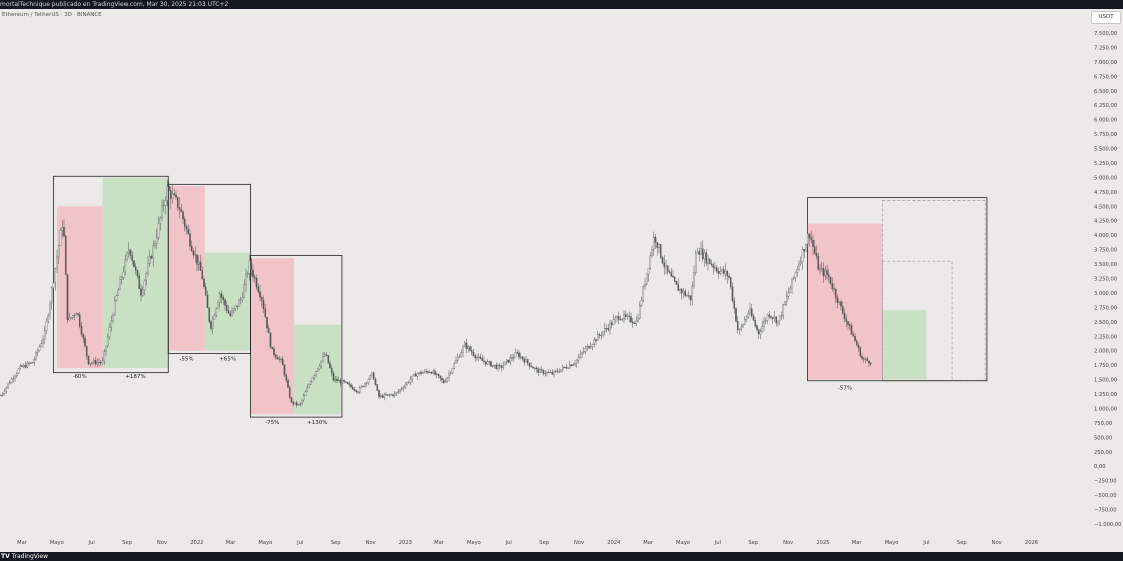 The width and height of the screenshot is (1123, 561). What do you see at coordinates (1106, 17) in the screenshot?
I see `currency-badge: USDT` at bounding box center [1106, 17].